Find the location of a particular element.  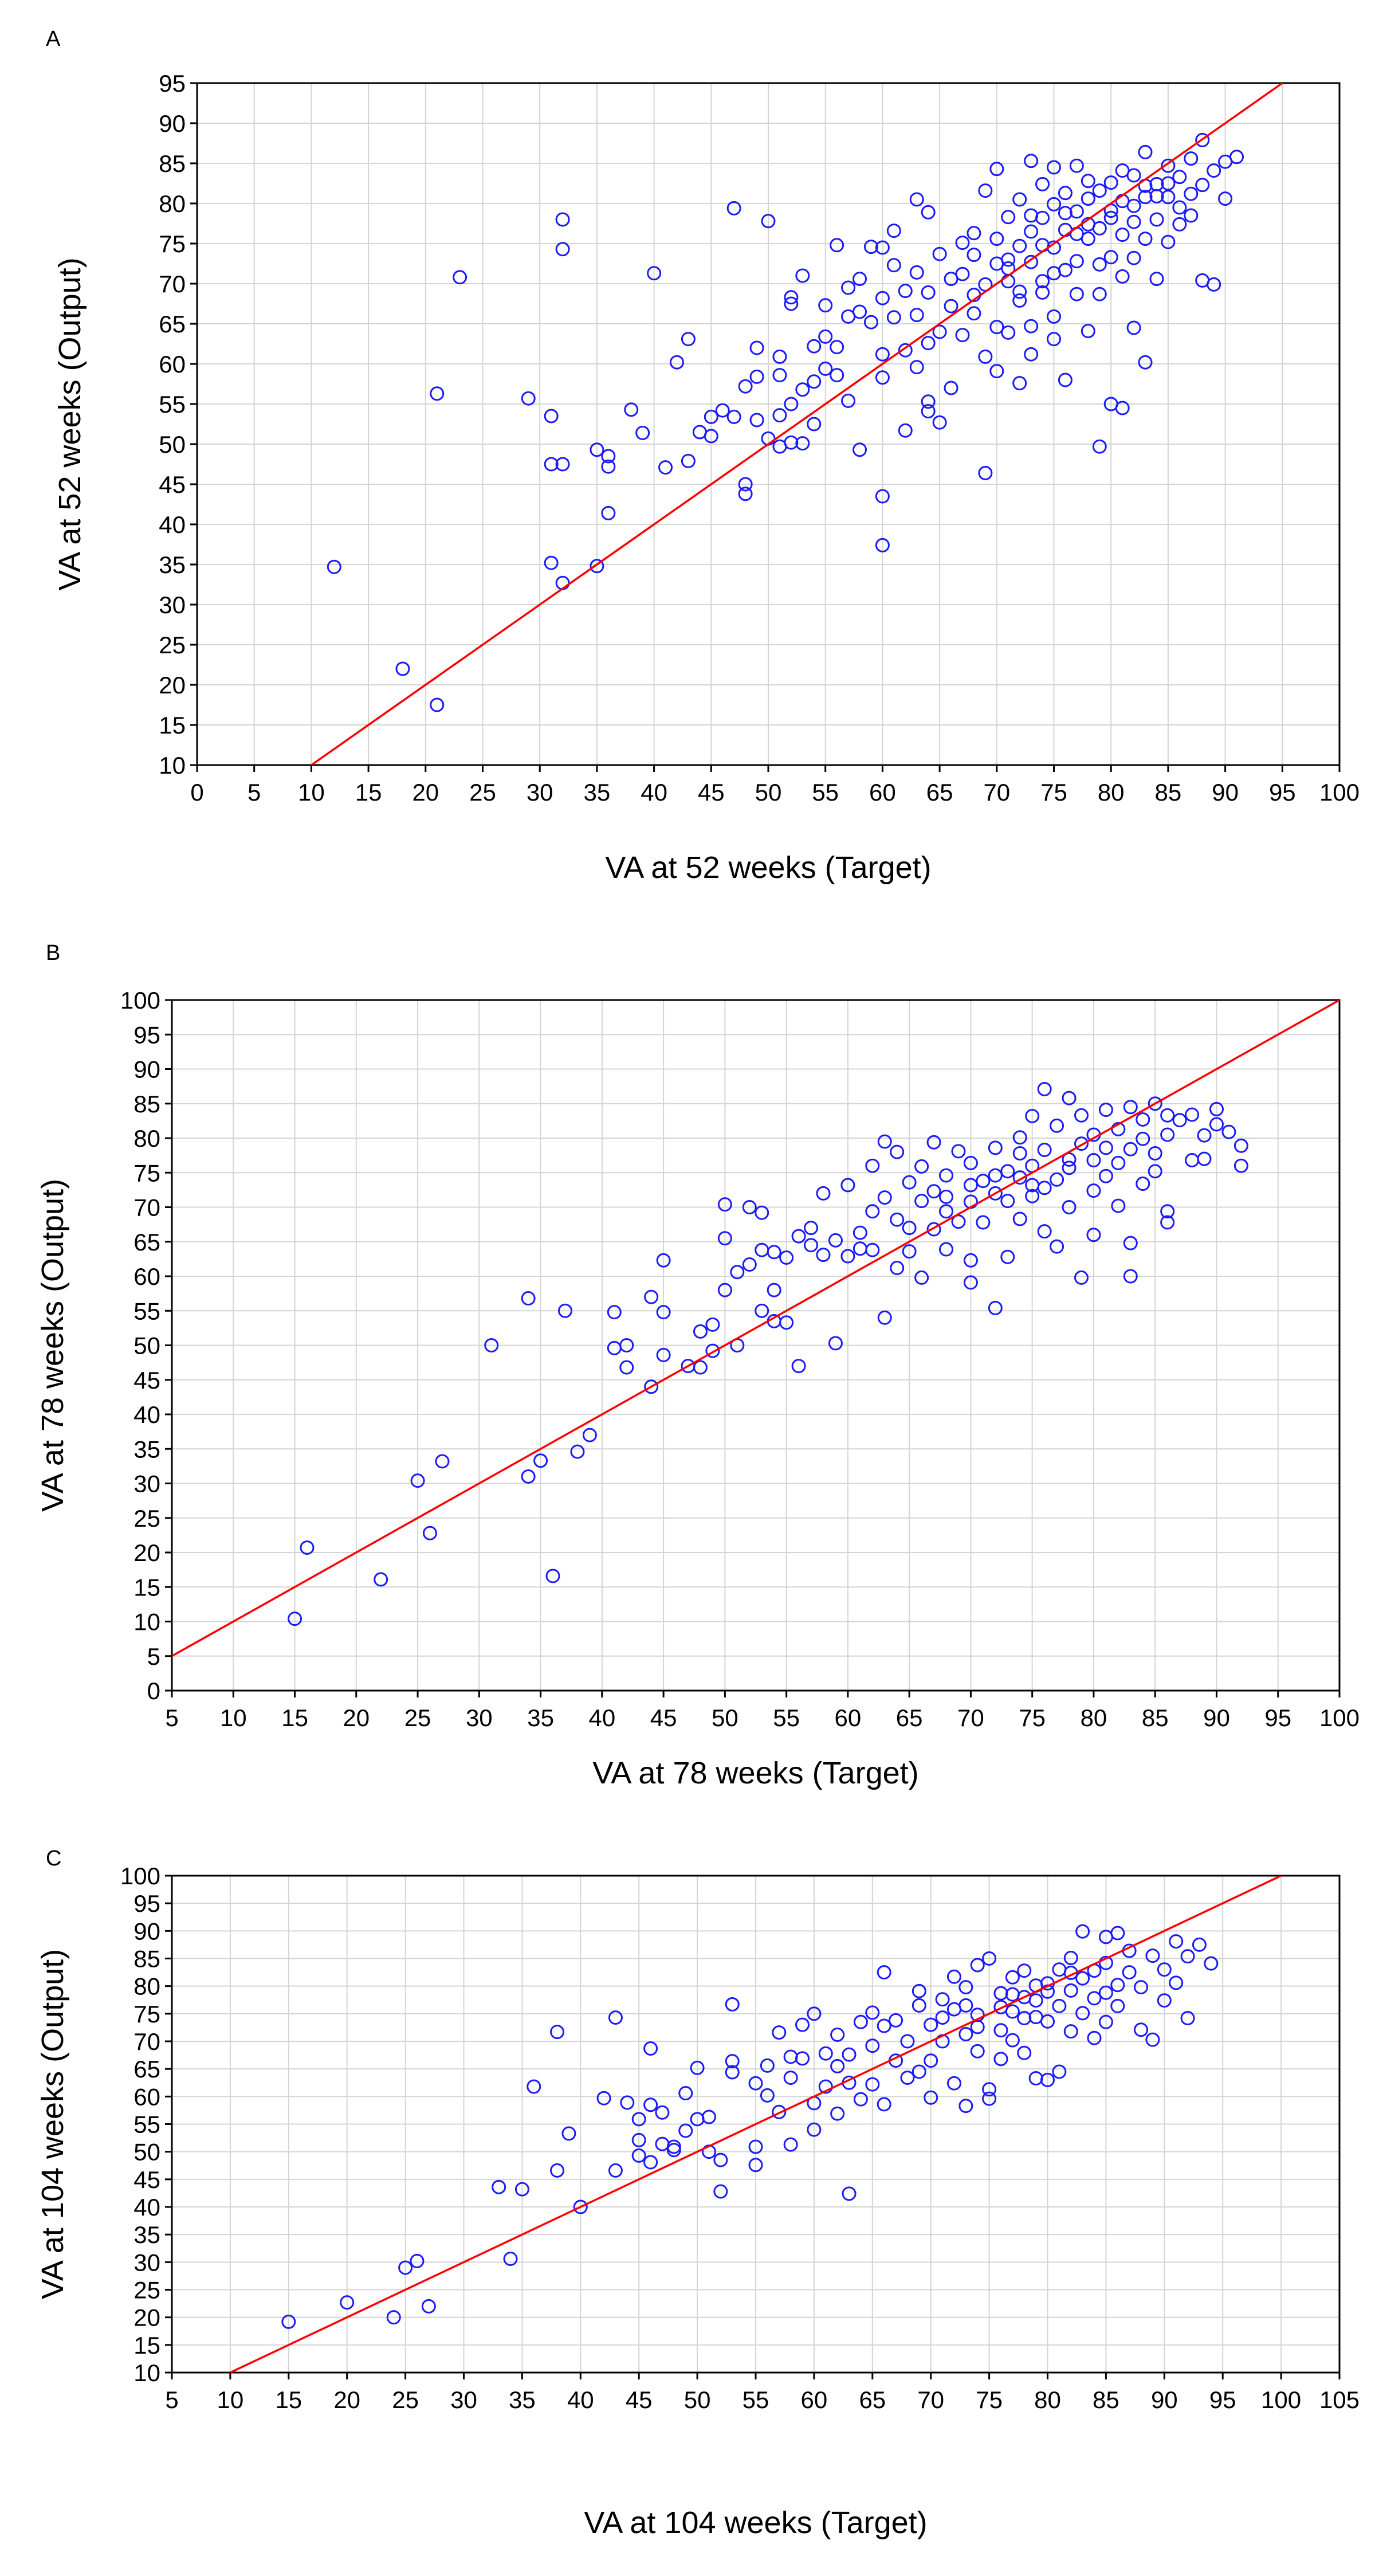

x-tick-label: 20 is located at coordinates (356, 1717).